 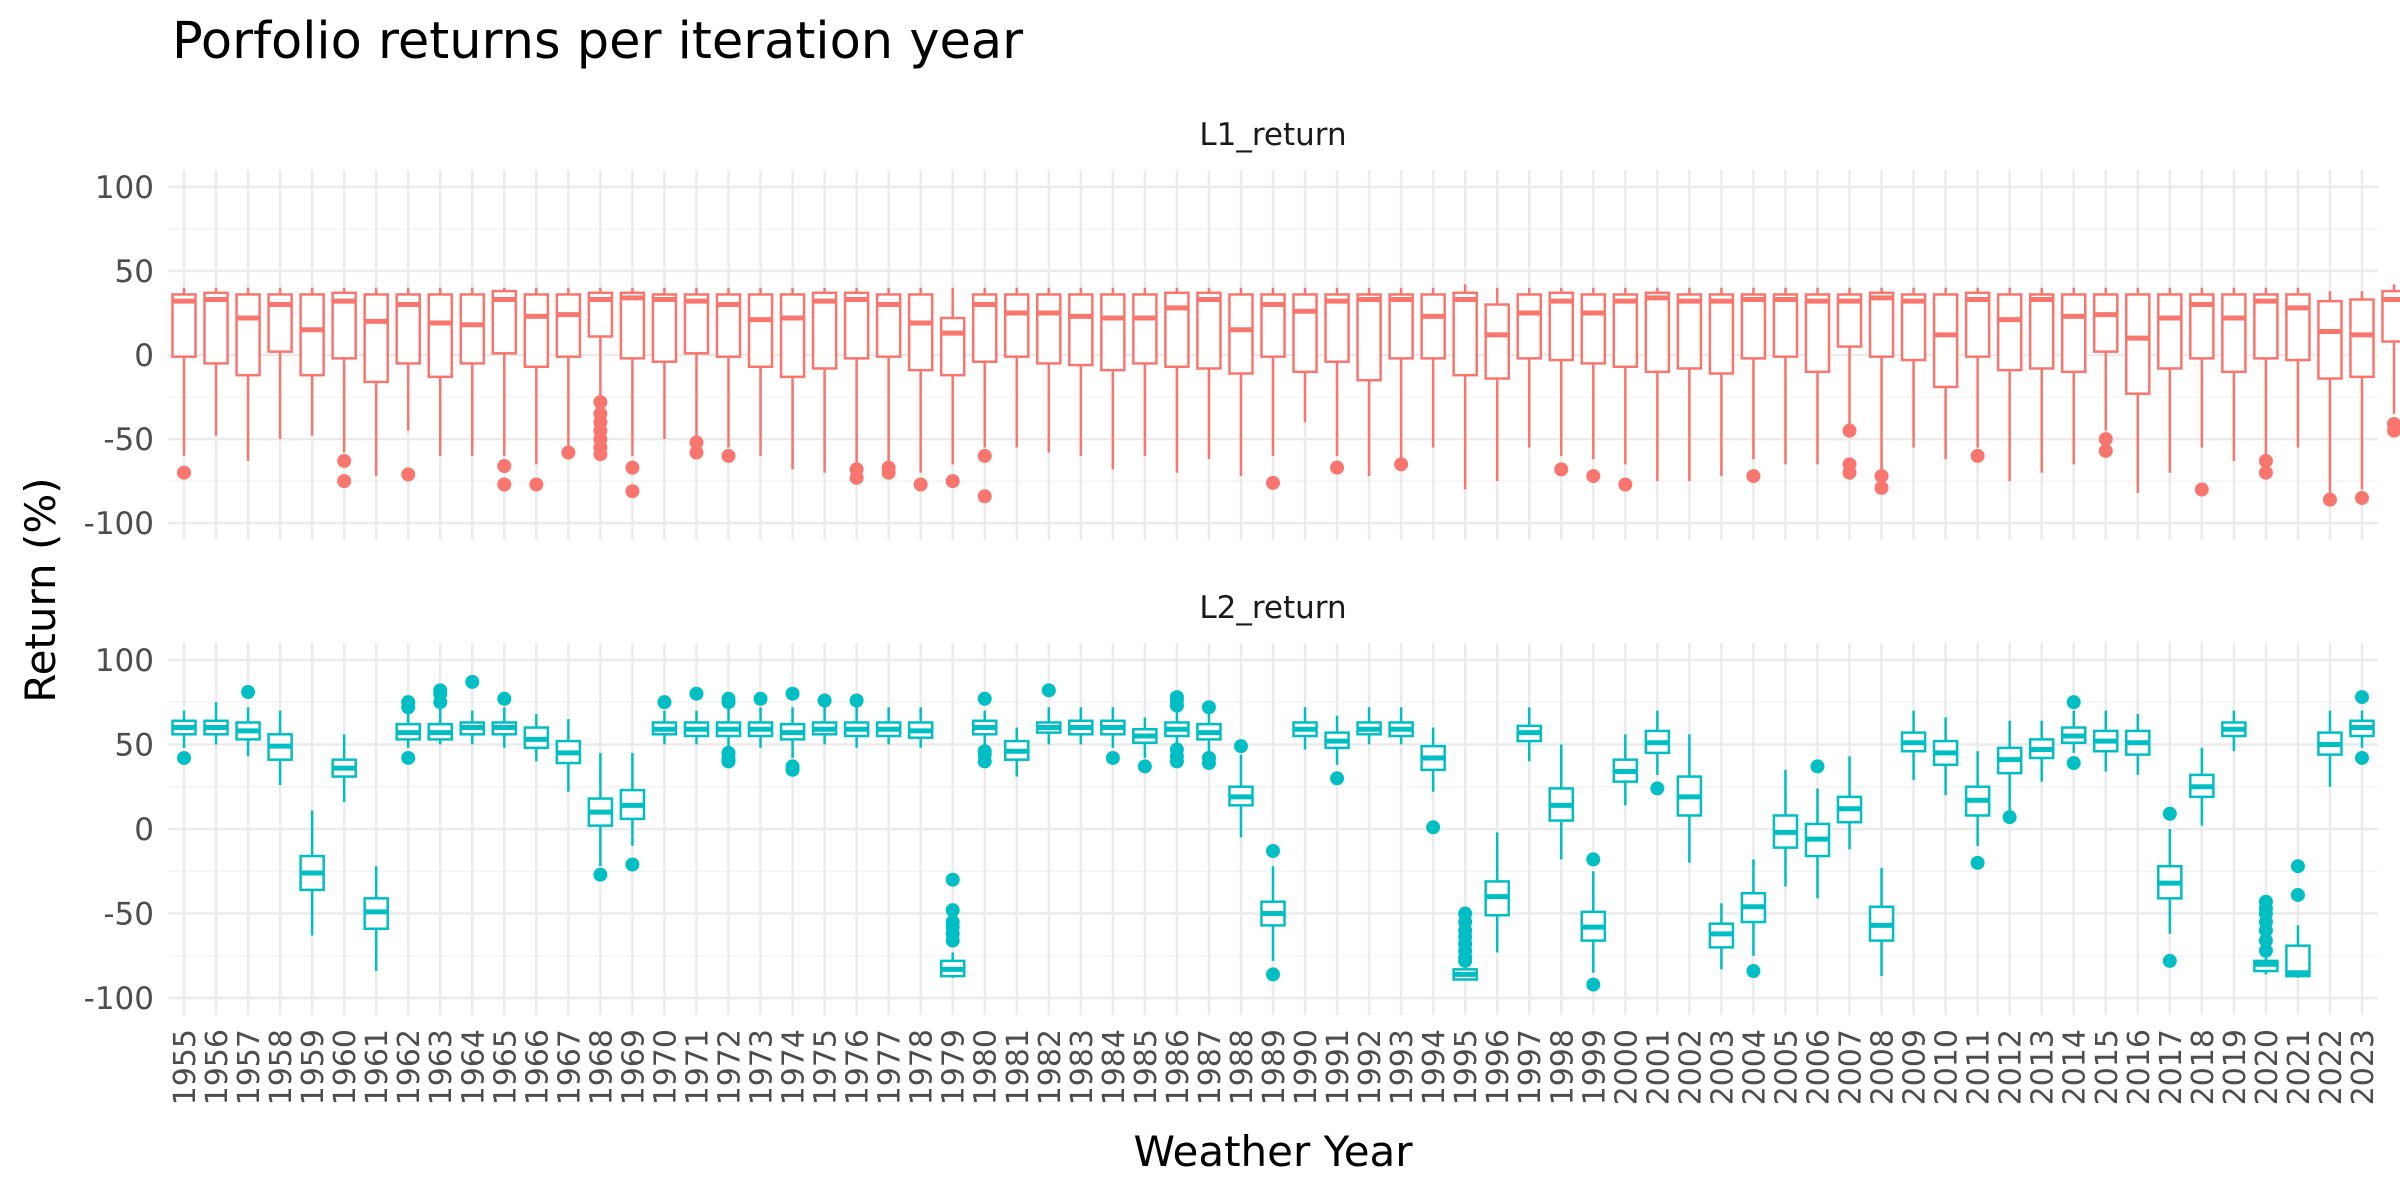 What do you see at coordinates (408, 384) in the screenshot?
I see `box-1962` at bounding box center [408, 384].